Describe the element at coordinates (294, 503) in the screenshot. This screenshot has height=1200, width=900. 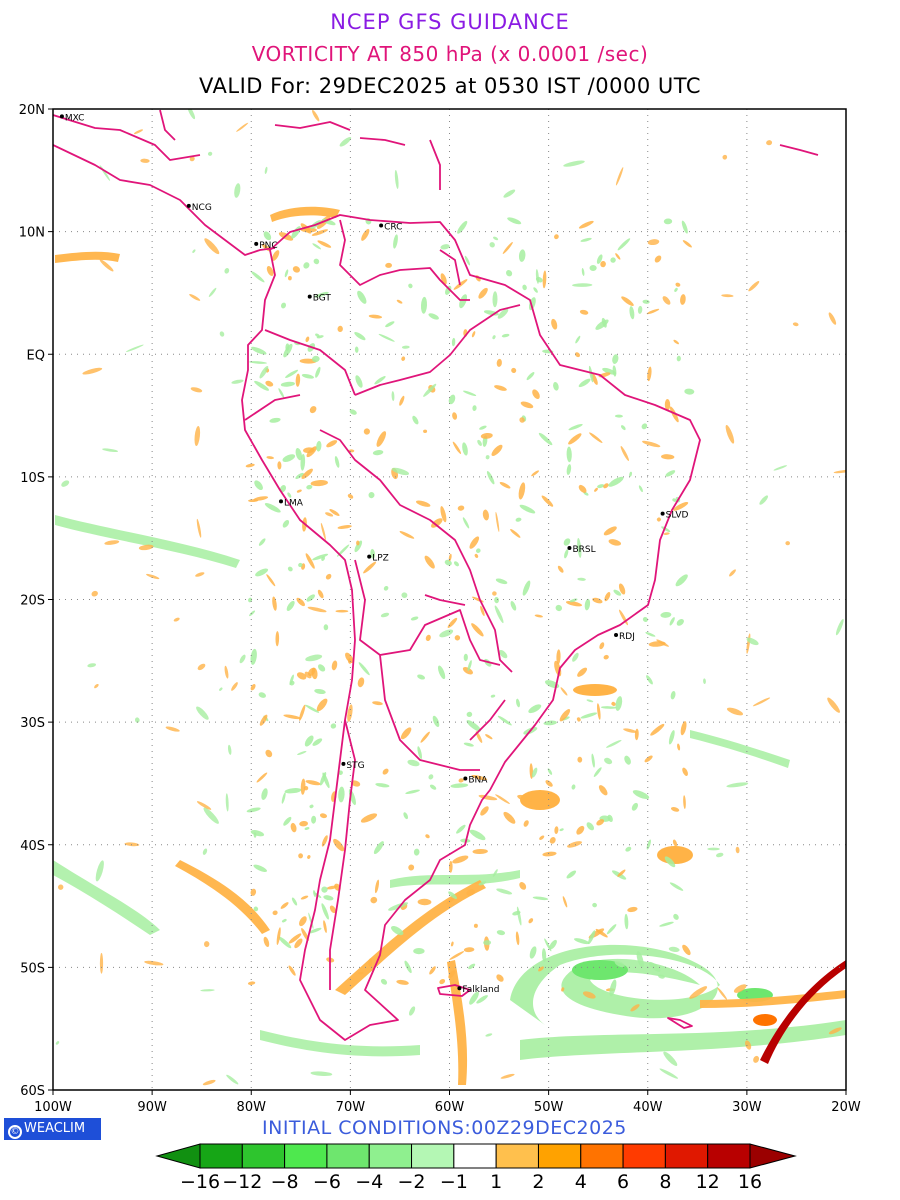
I see `city-label: LMA` at that location.